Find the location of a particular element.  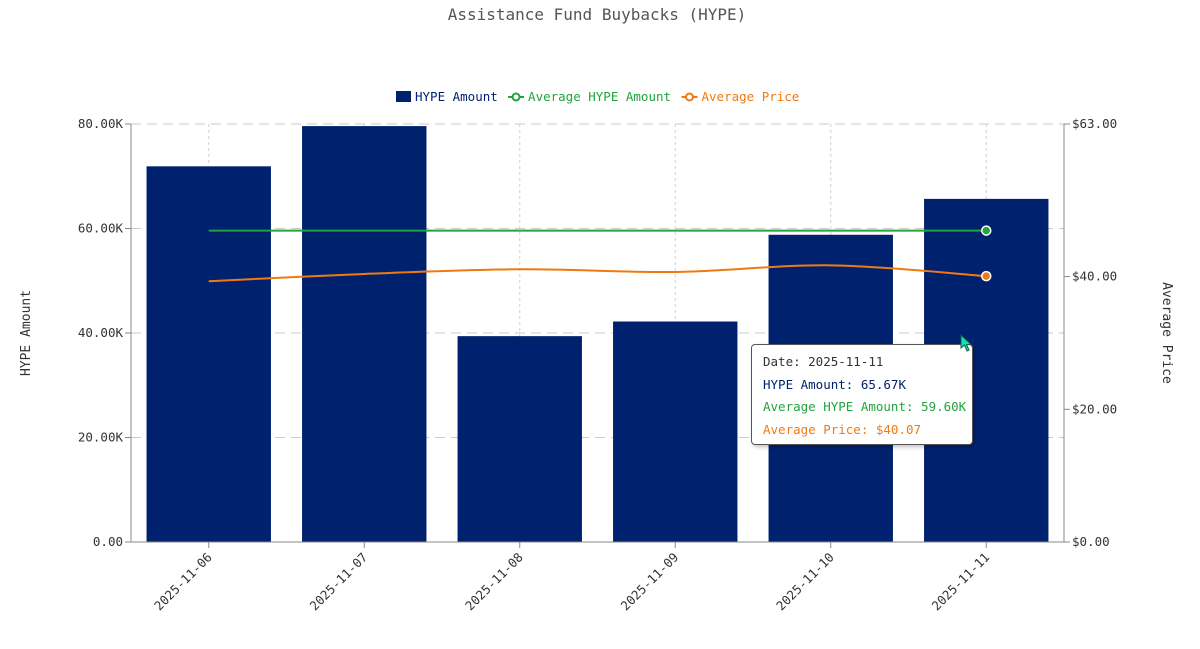

y-tick-label-left-2: 40.00K is located at coordinates (101, 332).